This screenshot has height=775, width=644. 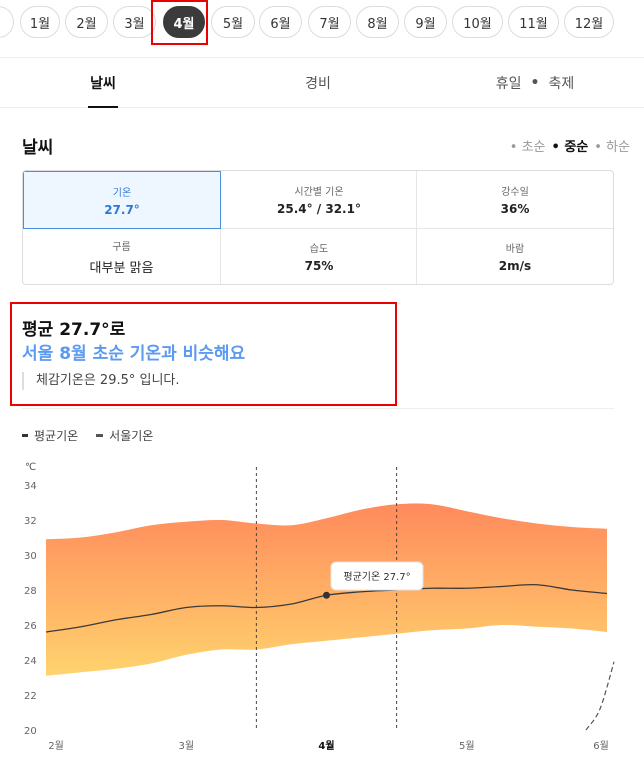 I want to click on stat-humidity: 습도 75%, so click(x=319, y=256).